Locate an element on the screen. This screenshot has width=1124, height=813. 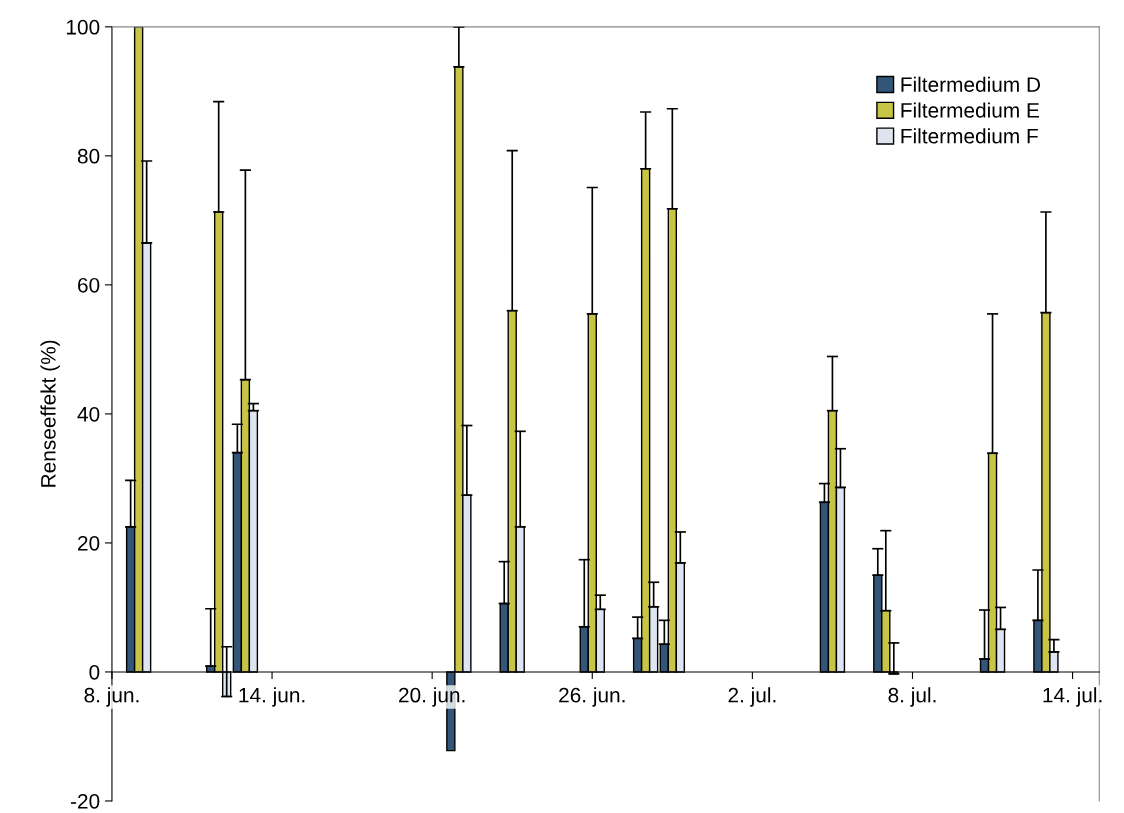
y-tick-label: 100 is located at coordinates (83, 27).